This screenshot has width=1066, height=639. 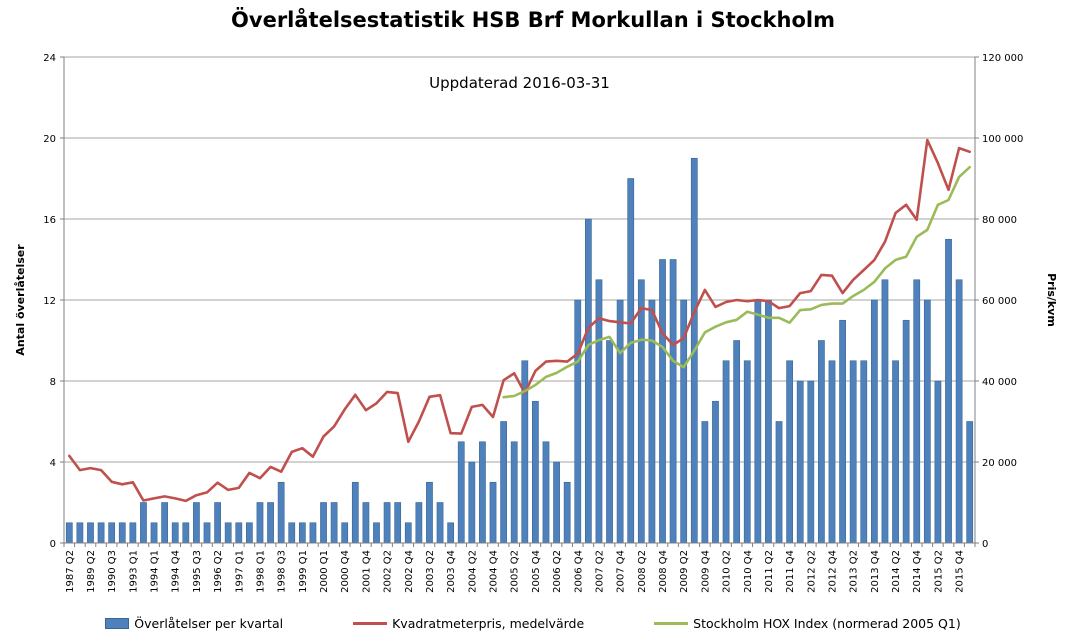 I want to click on right-tick-label: 0, so click(x=985, y=544).